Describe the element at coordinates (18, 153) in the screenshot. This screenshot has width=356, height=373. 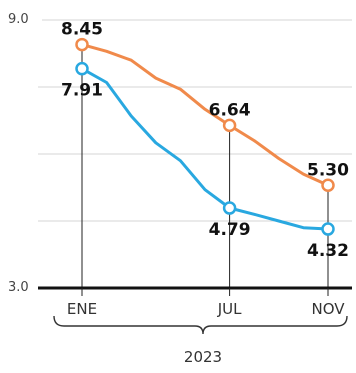
I see `y-axis: 9.0 3.0` at that location.